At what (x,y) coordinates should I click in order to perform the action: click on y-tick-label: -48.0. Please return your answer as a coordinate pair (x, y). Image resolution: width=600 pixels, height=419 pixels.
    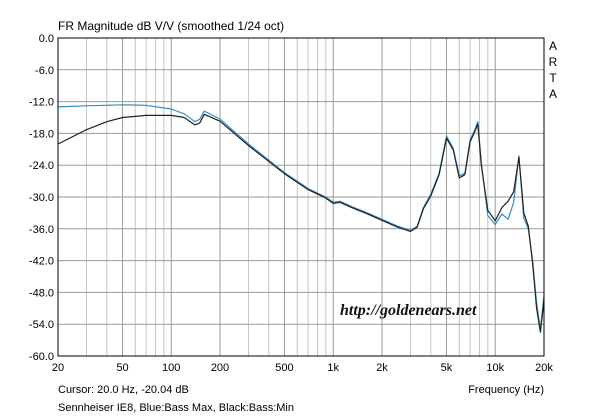
    Looking at the image, I should click on (41, 293).